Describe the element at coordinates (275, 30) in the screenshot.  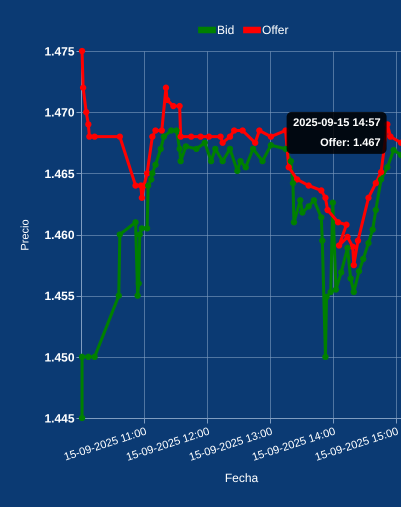
I see `legend-label: Offer` at that location.